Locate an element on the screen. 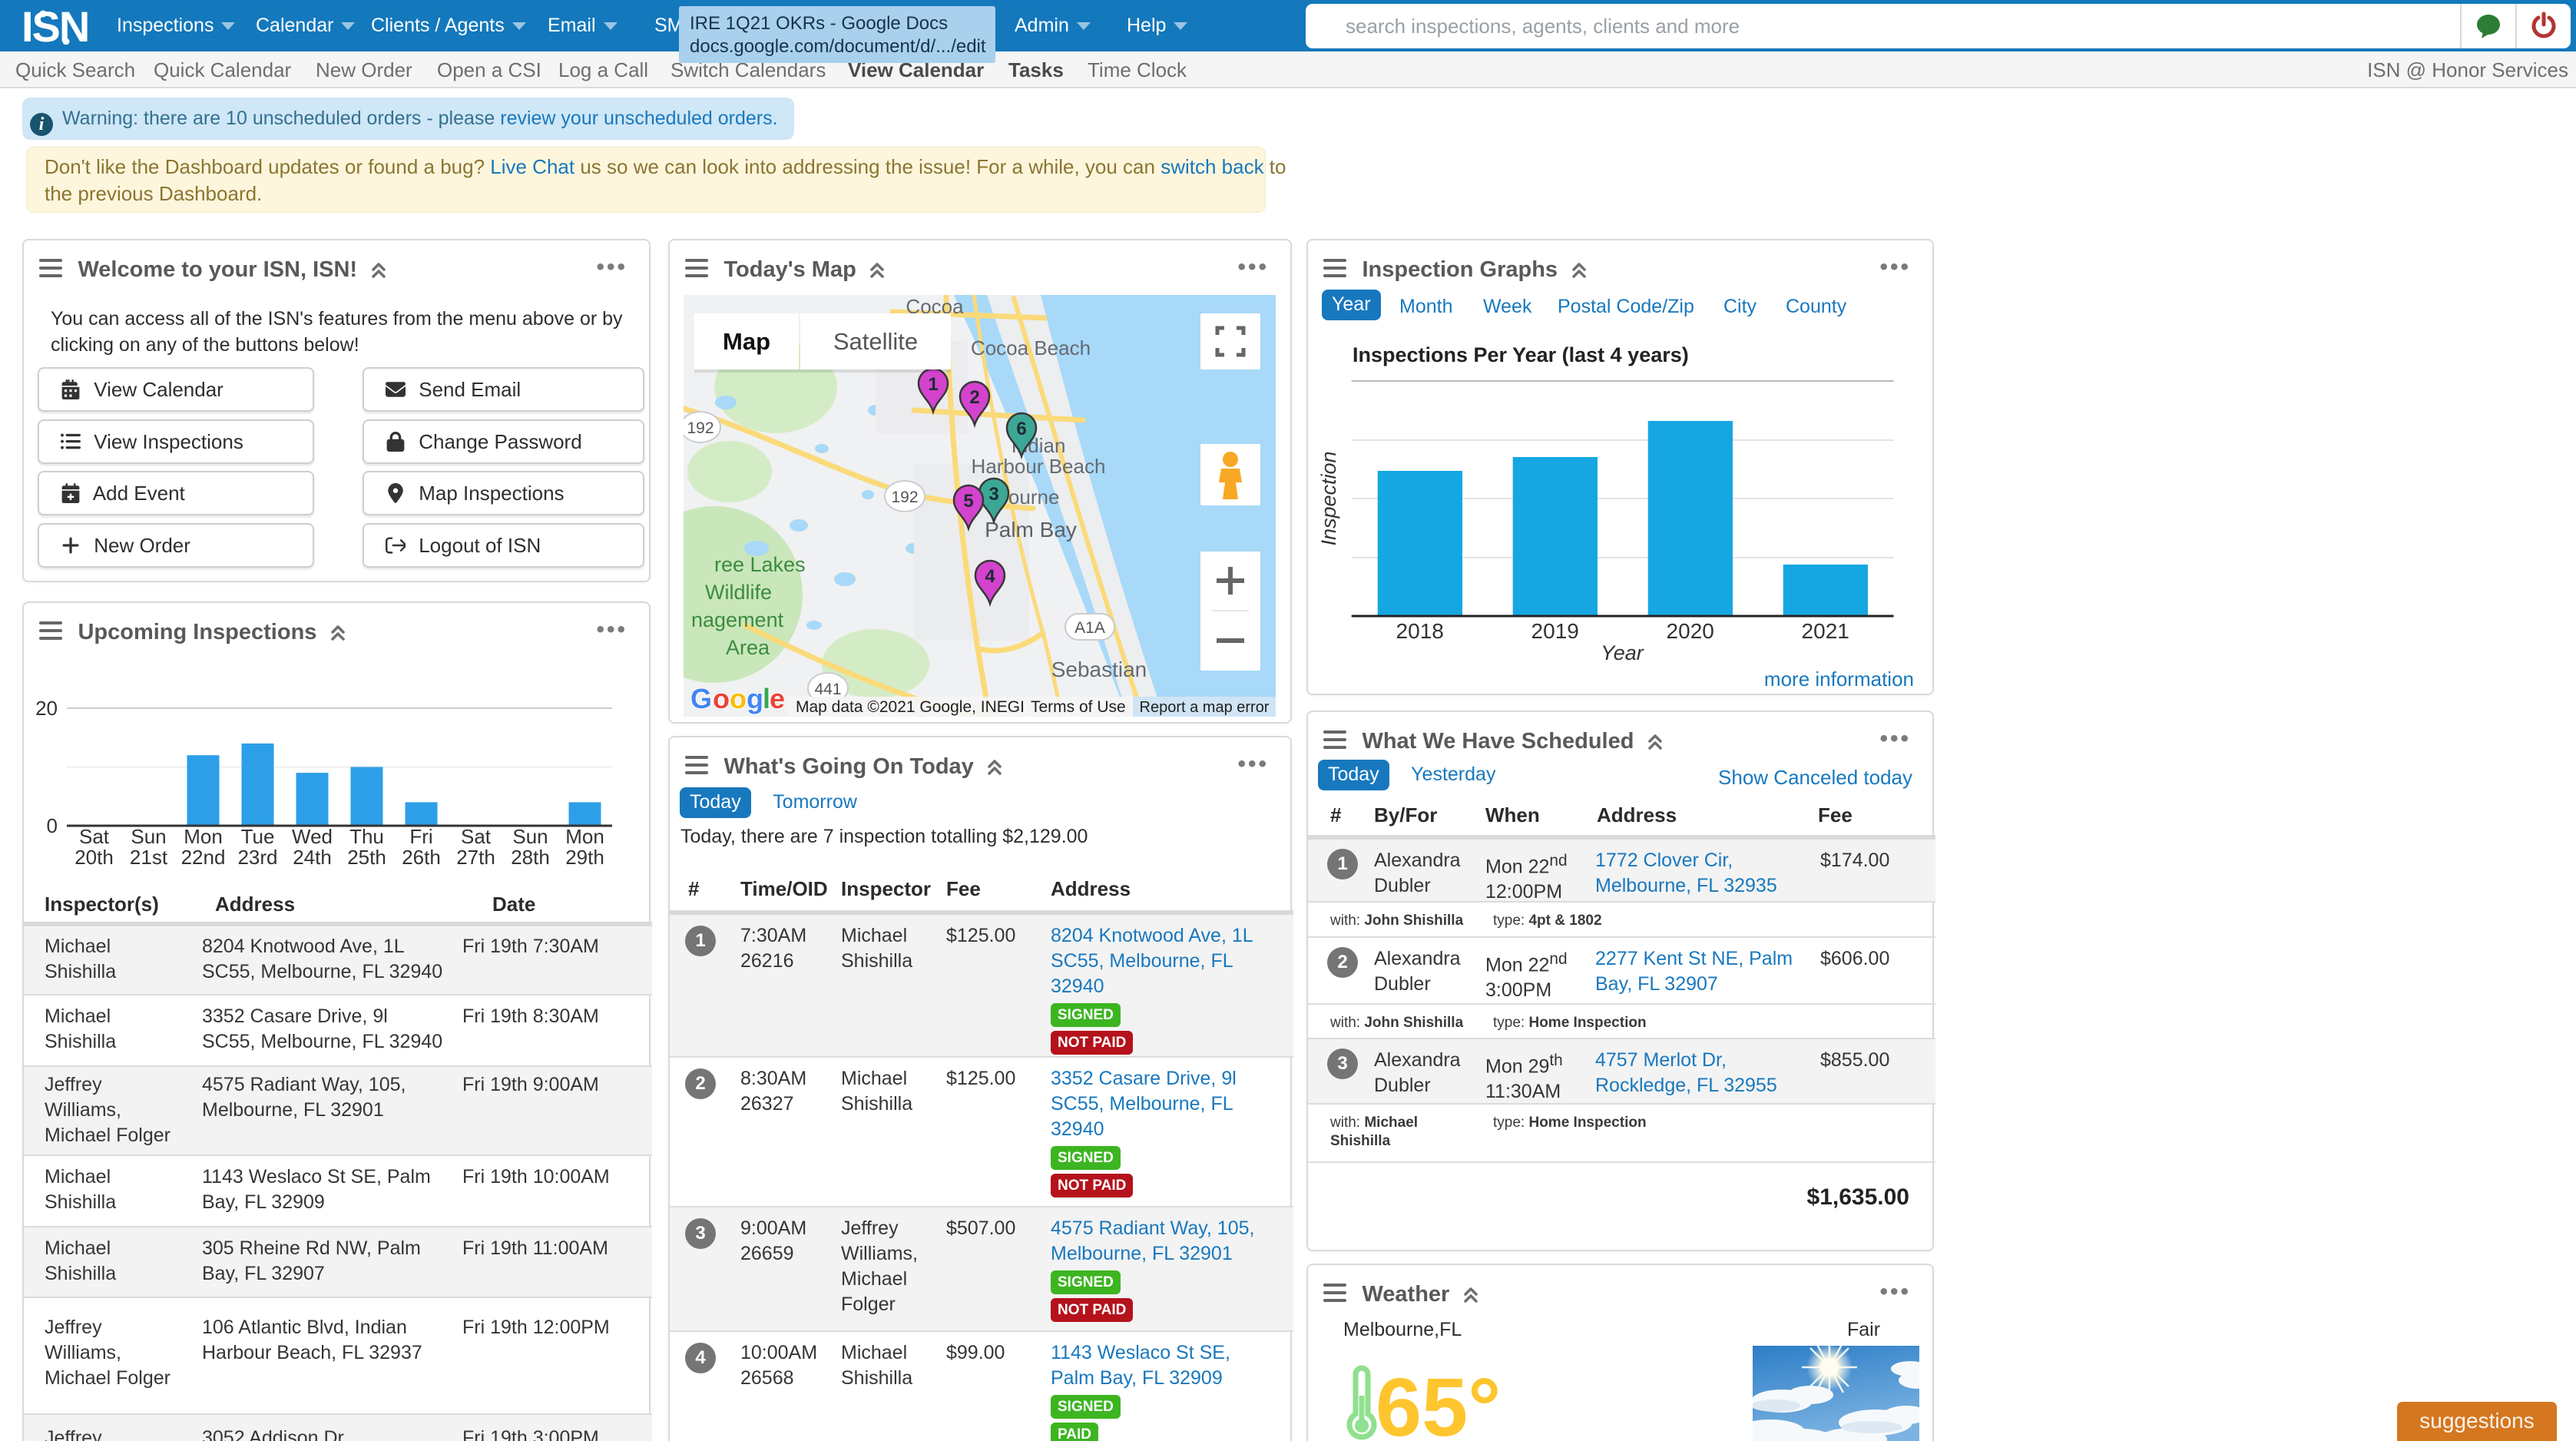  svg-text: Thu is located at coordinates (366, 836).